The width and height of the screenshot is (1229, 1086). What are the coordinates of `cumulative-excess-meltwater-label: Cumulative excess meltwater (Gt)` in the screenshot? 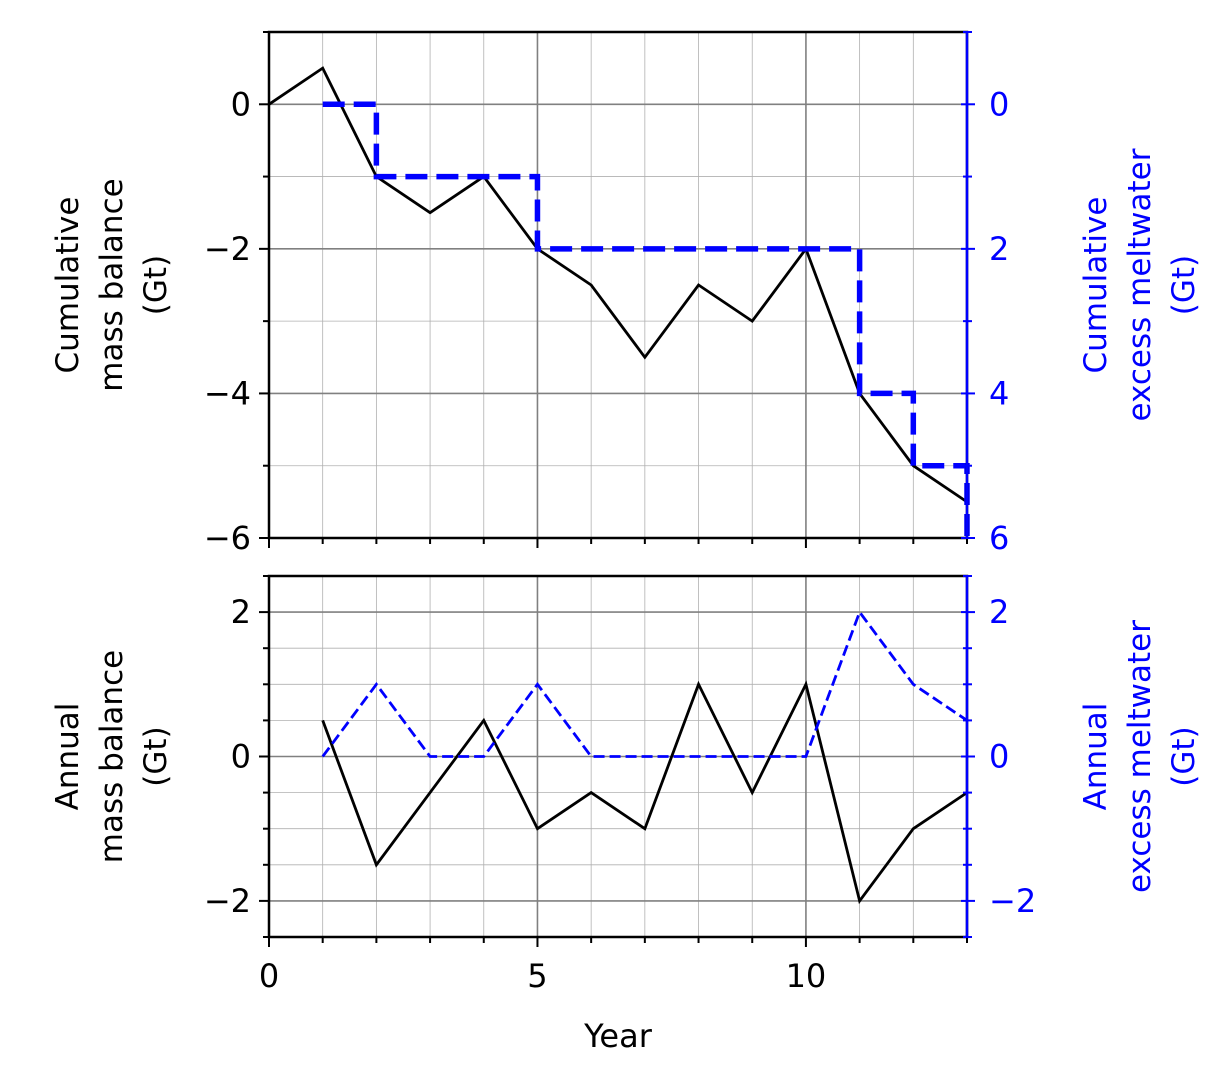 It's located at (1140, 284).